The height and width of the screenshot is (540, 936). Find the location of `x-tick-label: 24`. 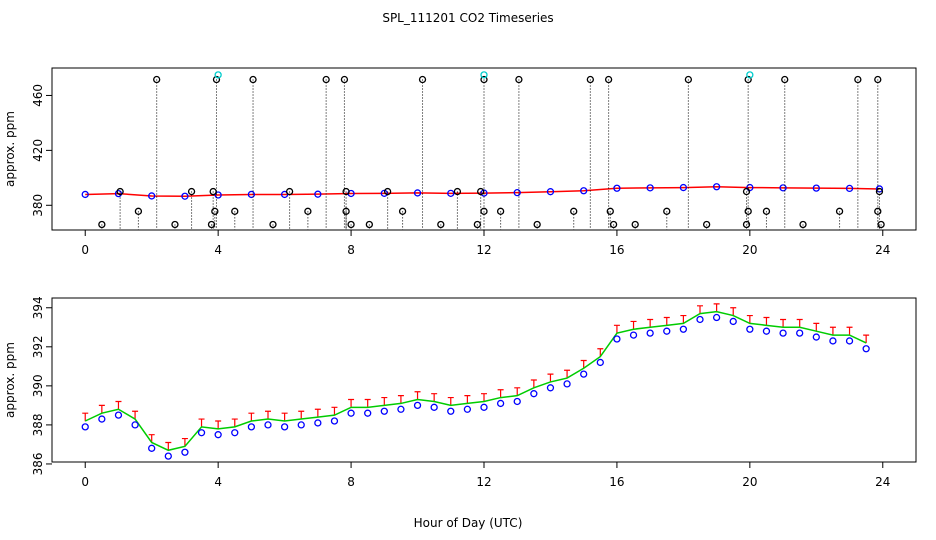

x-tick-label: 24 is located at coordinates (882, 250).